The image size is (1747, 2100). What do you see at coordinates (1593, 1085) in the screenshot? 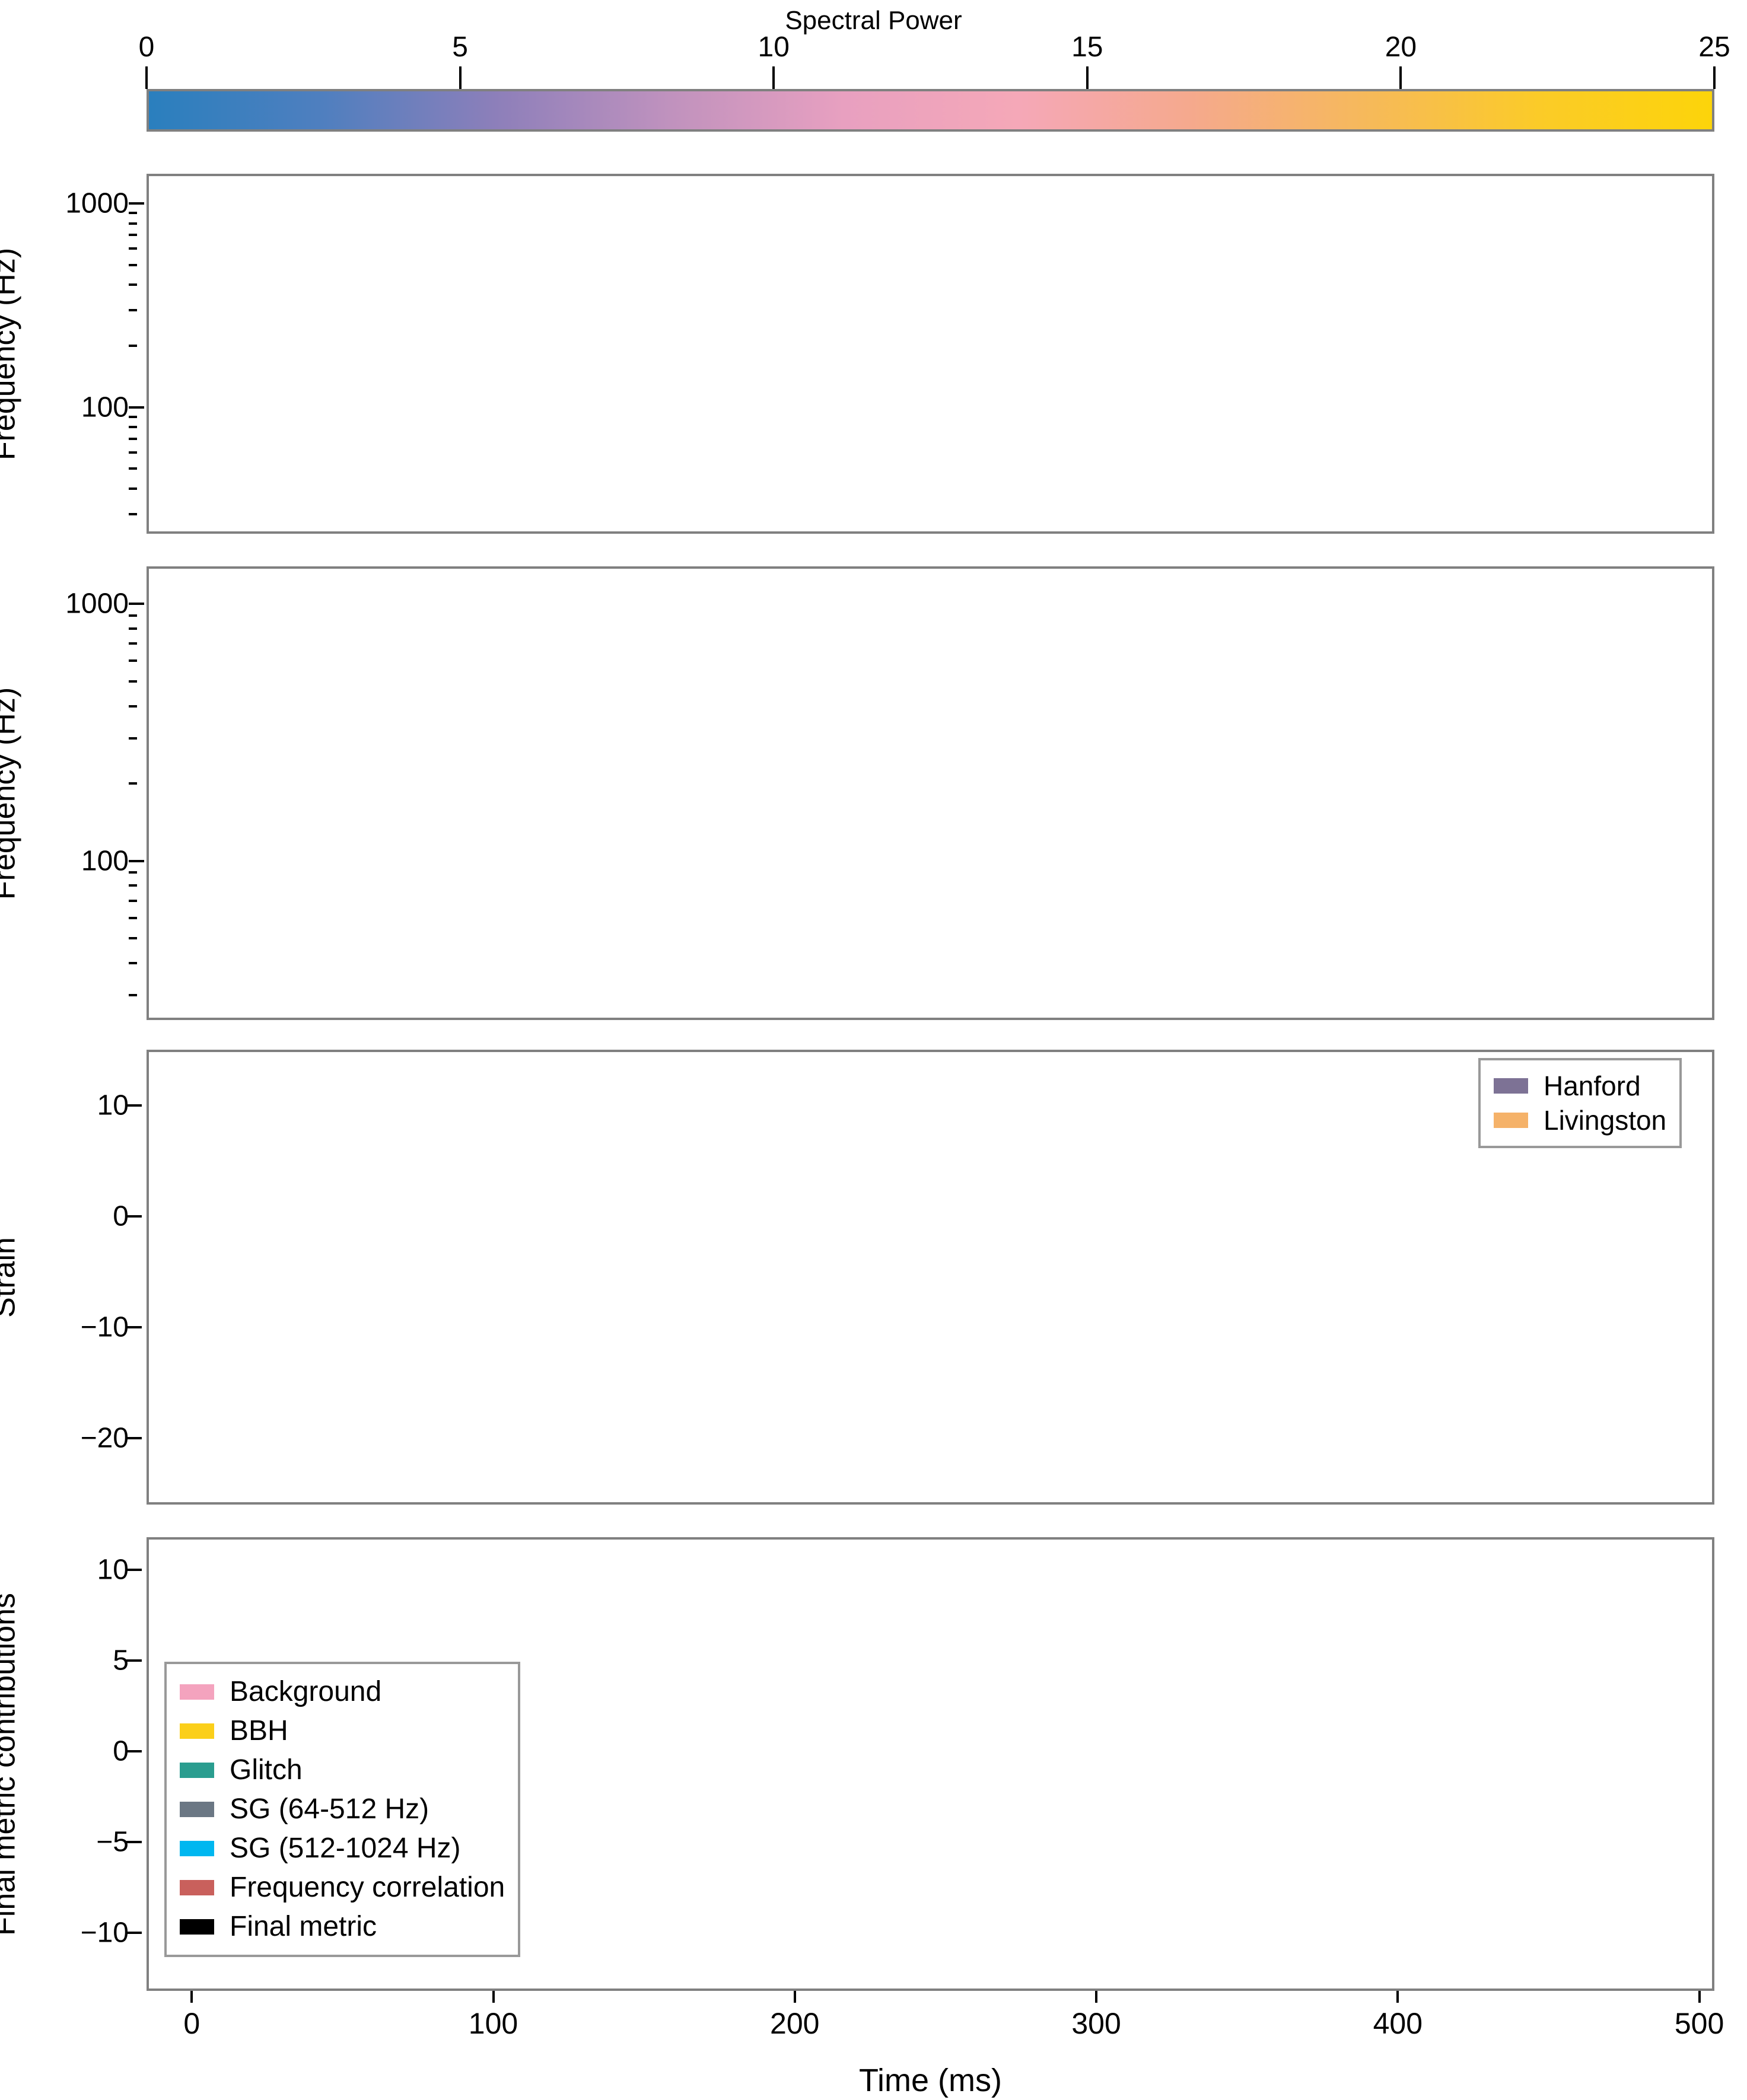
I see `legend-label: Hanford` at bounding box center [1593, 1085].